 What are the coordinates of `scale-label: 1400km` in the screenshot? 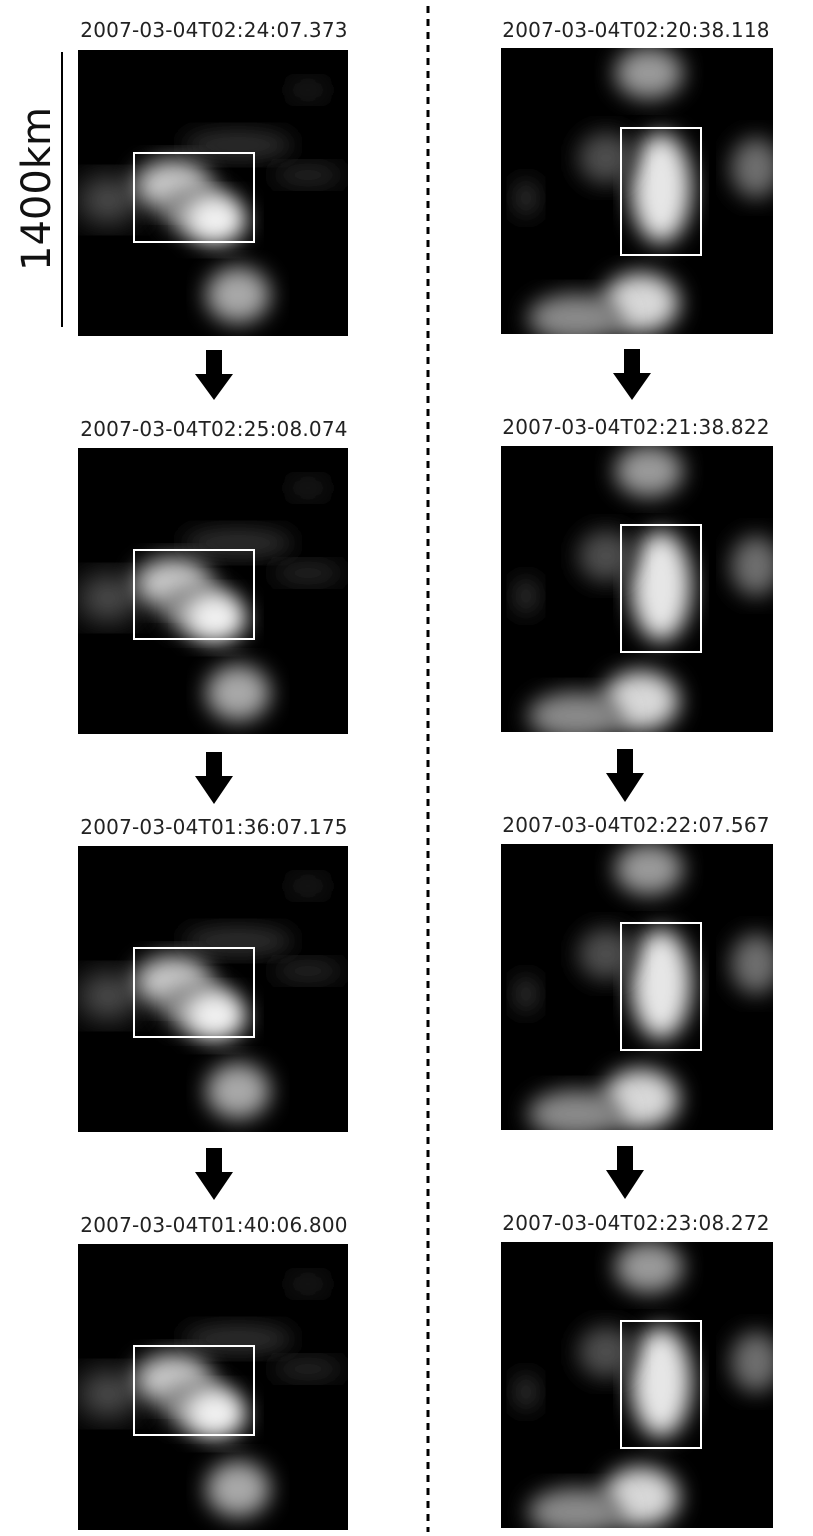 It's located at (37, 189).